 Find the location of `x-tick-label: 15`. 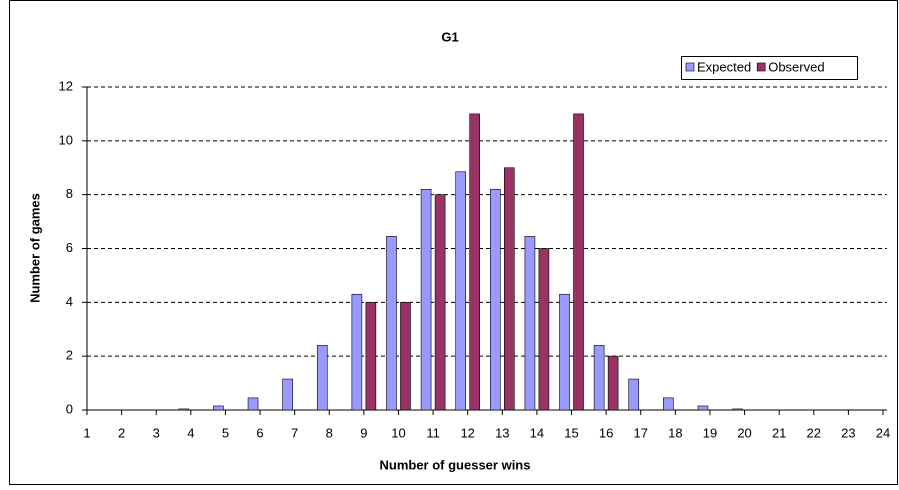

x-tick-label: 15 is located at coordinates (571, 432).